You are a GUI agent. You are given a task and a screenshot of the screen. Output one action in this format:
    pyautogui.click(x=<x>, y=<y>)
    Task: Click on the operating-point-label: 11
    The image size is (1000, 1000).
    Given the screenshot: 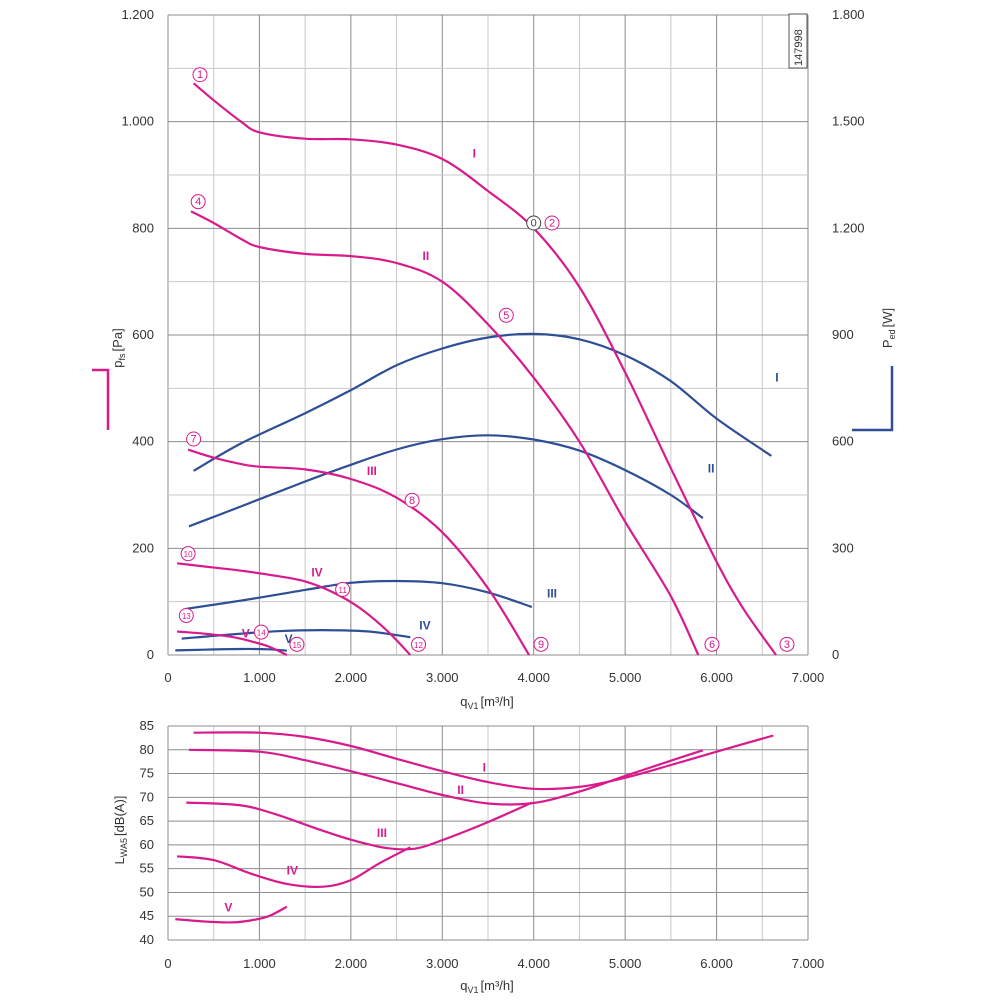 What is the action you would take?
    pyautogui.click(x=342, y=590)
    